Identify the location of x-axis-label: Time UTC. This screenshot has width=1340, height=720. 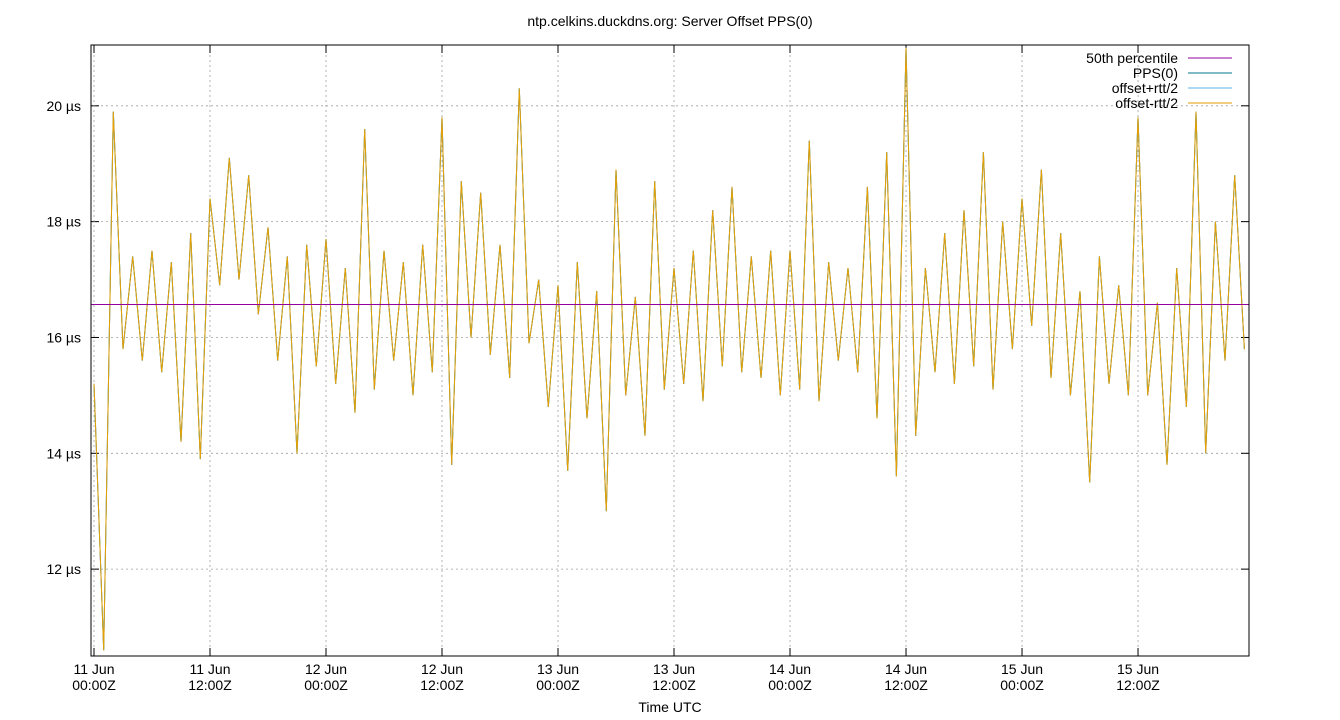
(669, 707).